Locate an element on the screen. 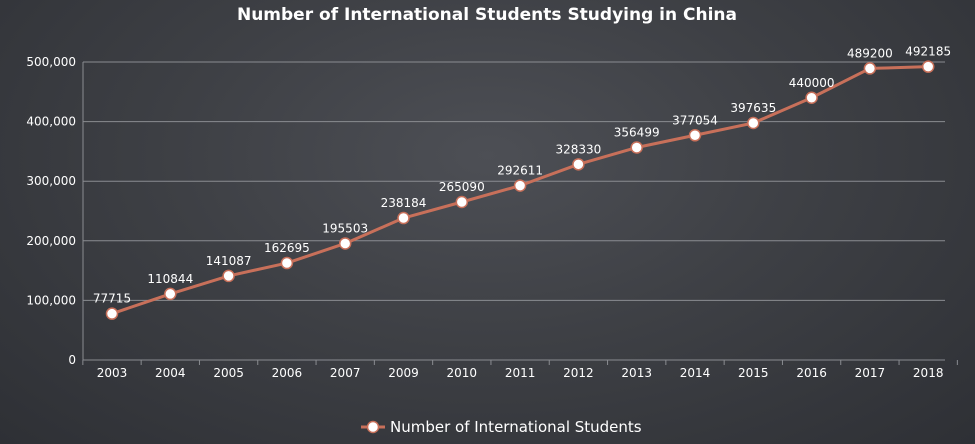 This screenshot has height=444, width=975. data-label-2009: 238184 is located at coordinates (404, 203).